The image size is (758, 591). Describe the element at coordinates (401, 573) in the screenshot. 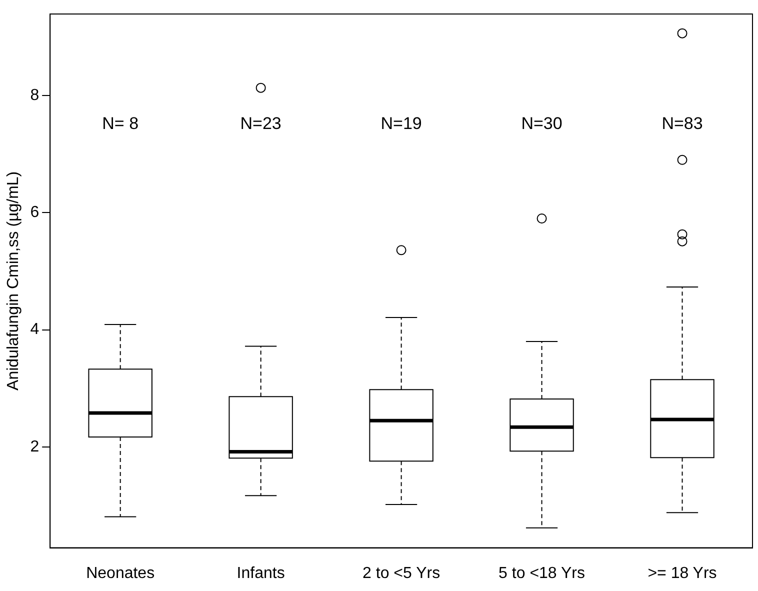

I see `x-tick-label: 2 to <5 Yrs` at that location.